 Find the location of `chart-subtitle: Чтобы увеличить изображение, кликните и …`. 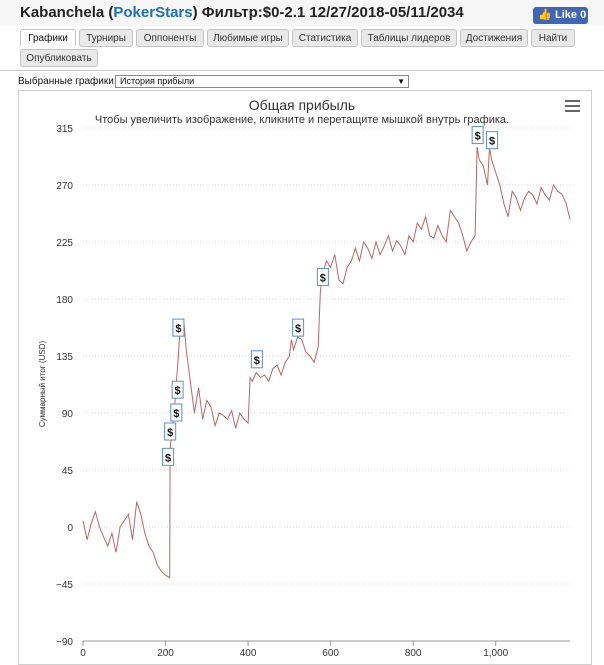

chart-subtitle: Чтобы увеличить изображение, кликните и … is located at coordinates (302, 120).